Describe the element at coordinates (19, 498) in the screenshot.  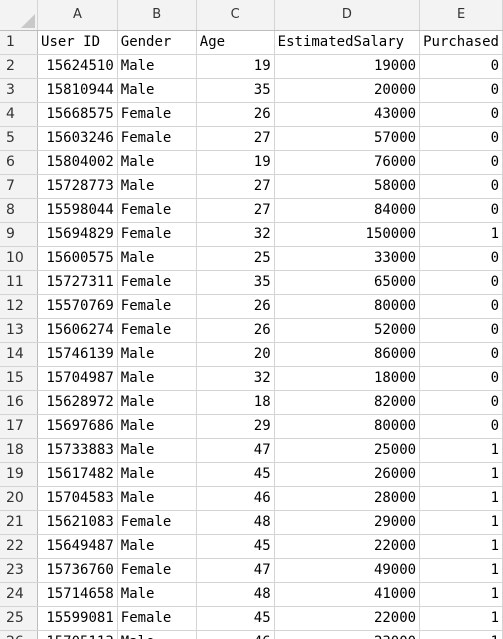
I see `row-header: 20` at that location.